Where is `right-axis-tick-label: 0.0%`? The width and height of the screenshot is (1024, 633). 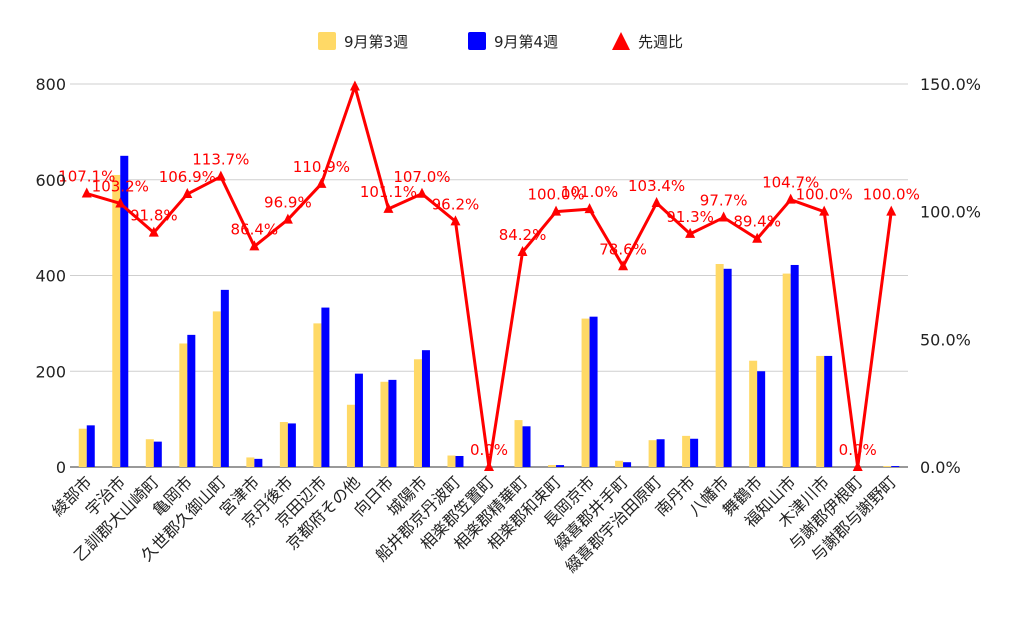 right-axis-tick-label: 0.0% is located at coordinates (940, 467).